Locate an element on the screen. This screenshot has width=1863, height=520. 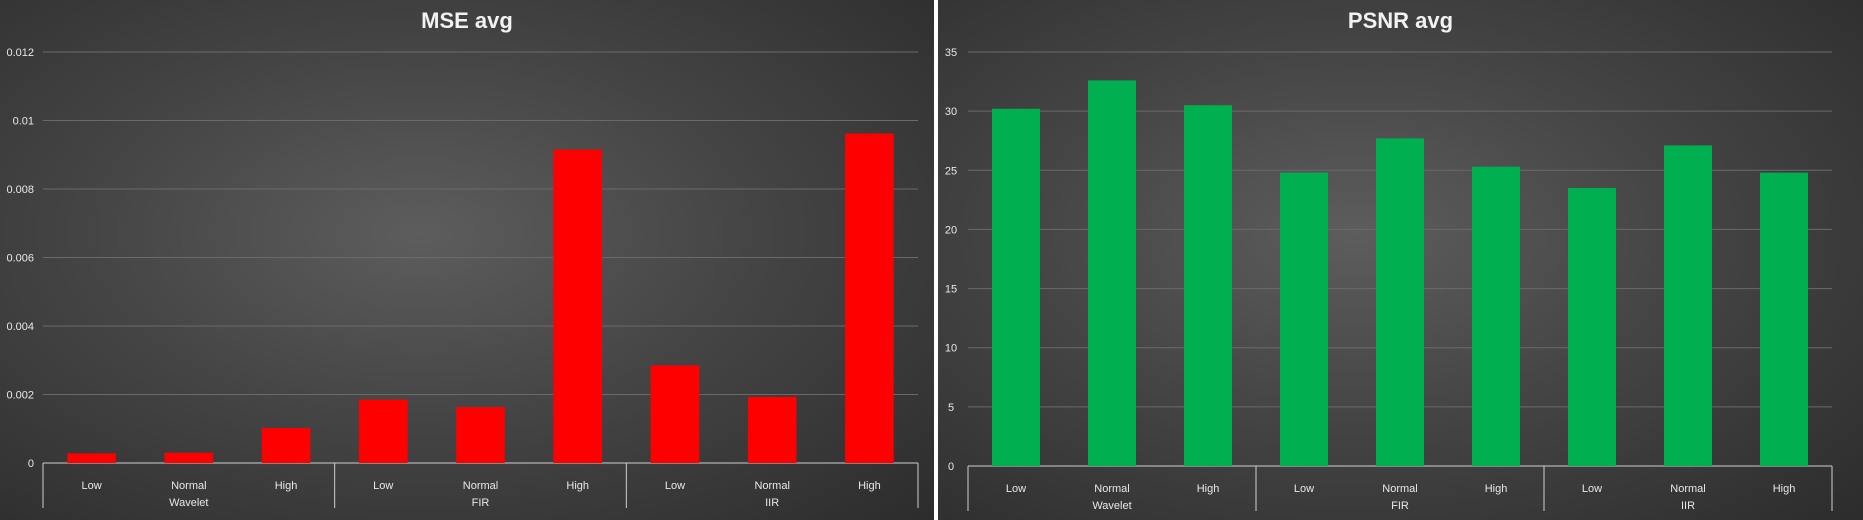
psnr-y-tick-label: 30 is located at coordinates (951, 112).